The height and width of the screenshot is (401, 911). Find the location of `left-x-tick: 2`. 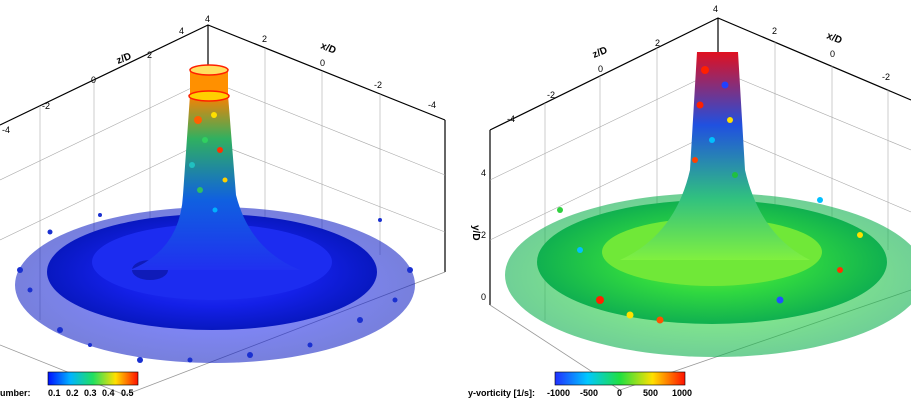

left-x-tick: 2 is located at coordinates (264, 39).